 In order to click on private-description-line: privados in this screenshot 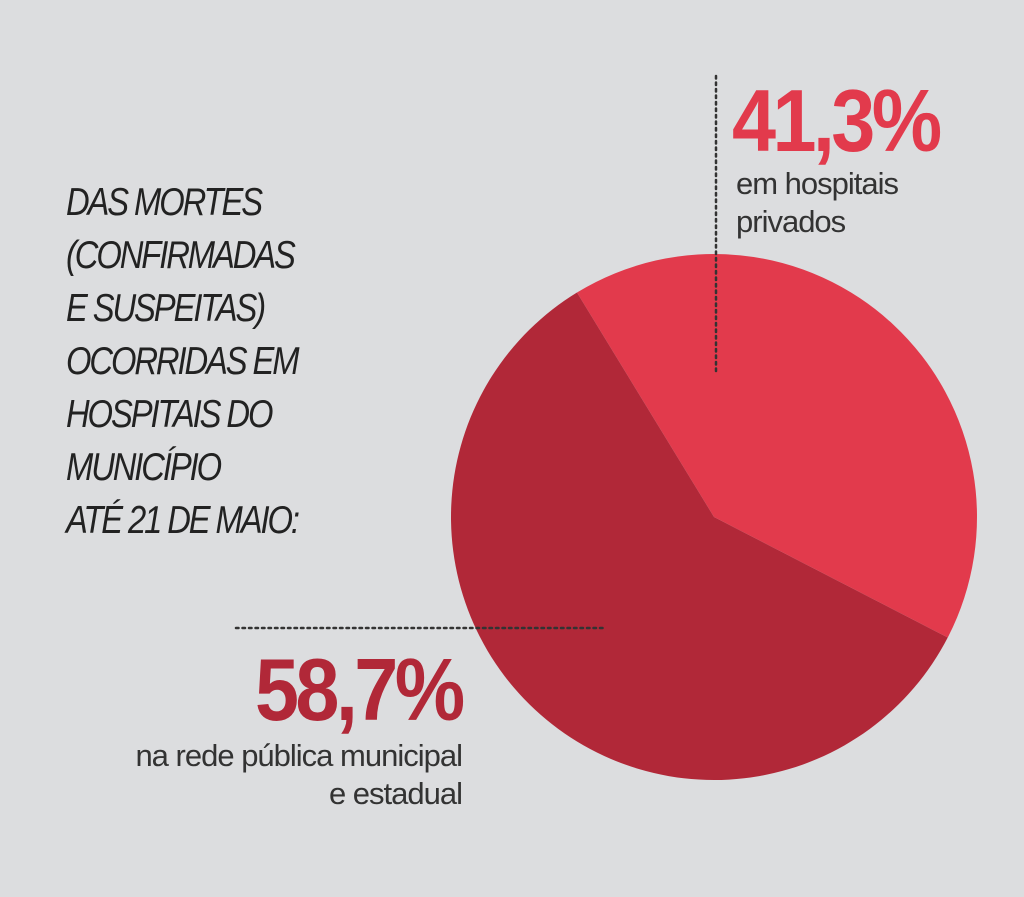, I will do `click(791, 221)`.